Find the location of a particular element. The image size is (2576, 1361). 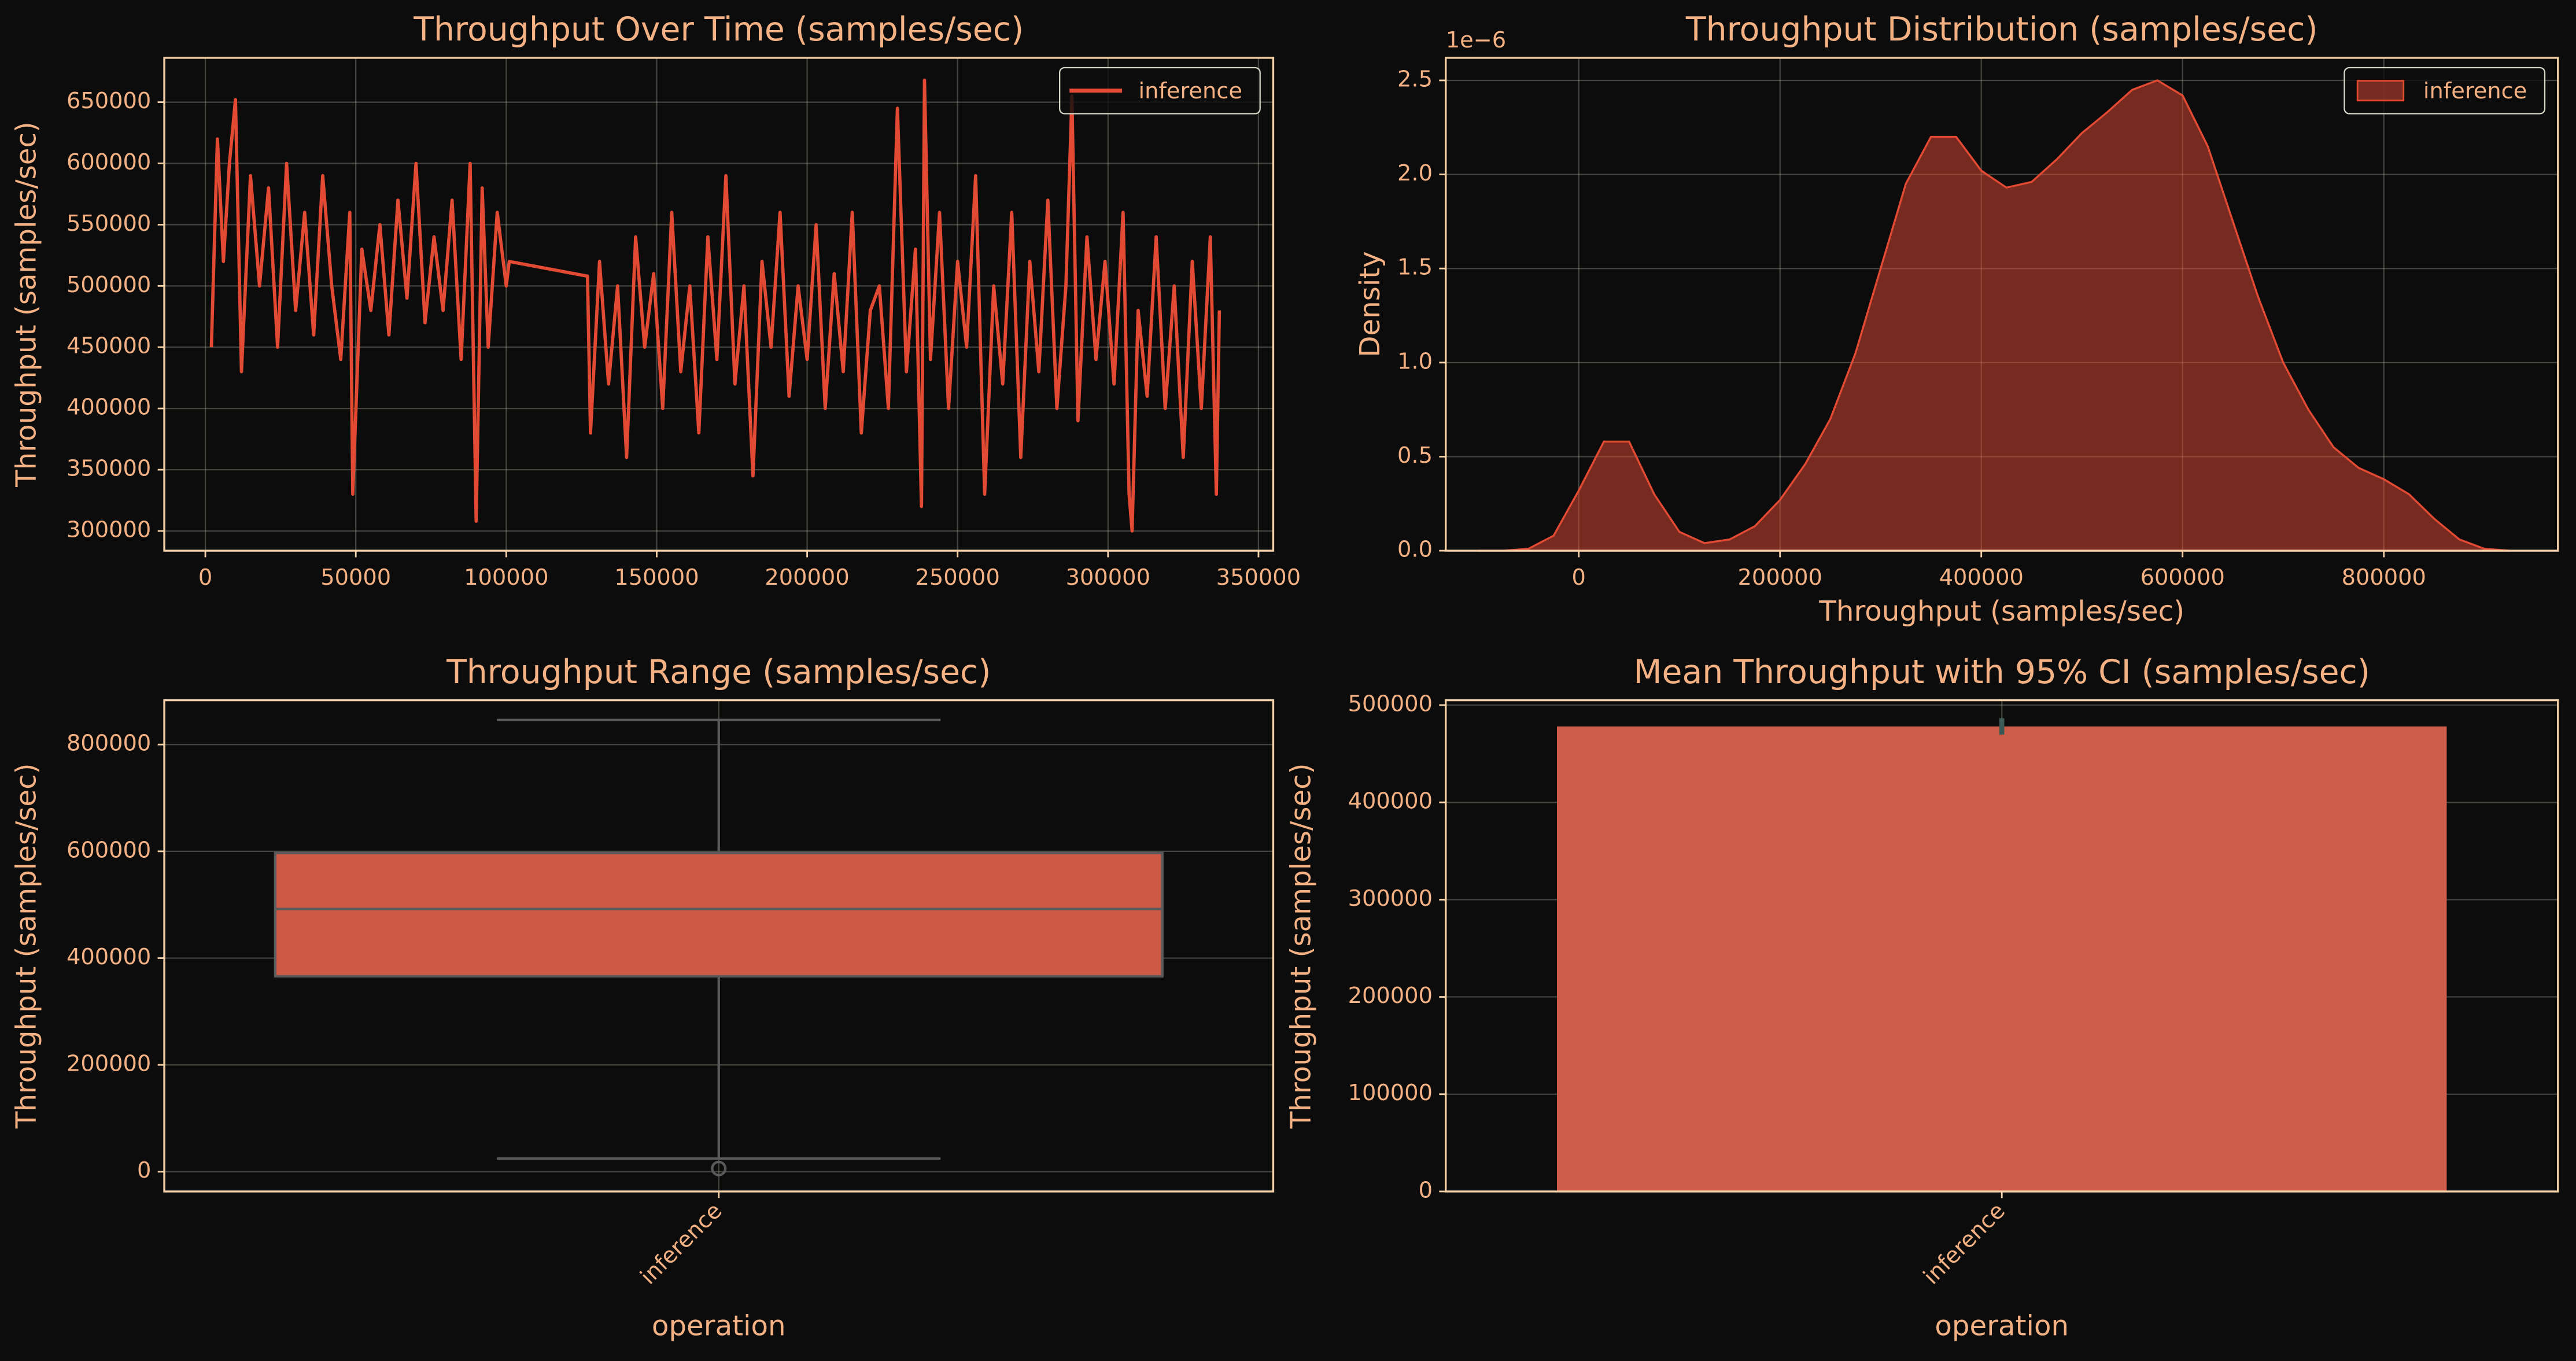

subplot-title: Throughput Distribution (samples/sec) is located at coordinates (2001, 29).